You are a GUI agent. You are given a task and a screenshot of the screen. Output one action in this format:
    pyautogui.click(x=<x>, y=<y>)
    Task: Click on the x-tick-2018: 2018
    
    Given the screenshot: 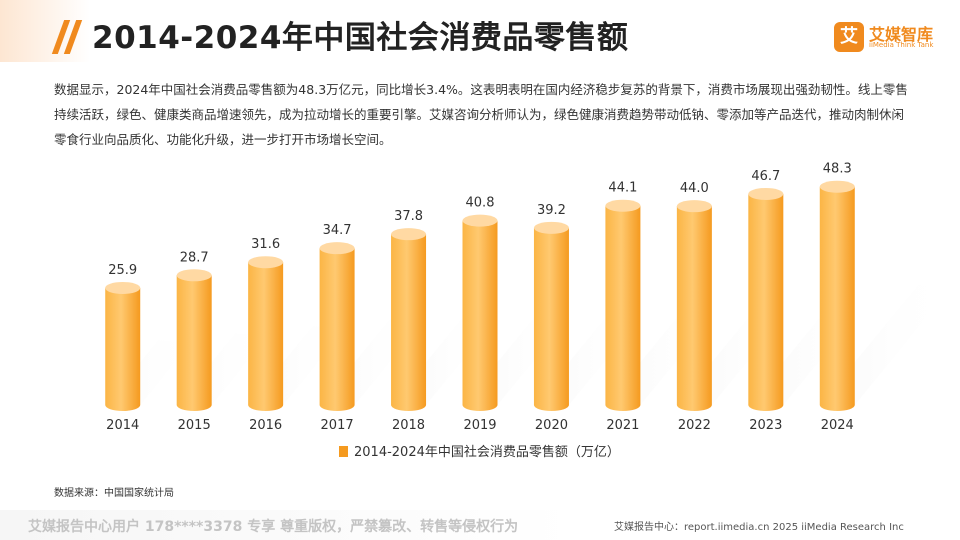 What is the action you would take?
    pyautogui.click(x=408, y=425)
    